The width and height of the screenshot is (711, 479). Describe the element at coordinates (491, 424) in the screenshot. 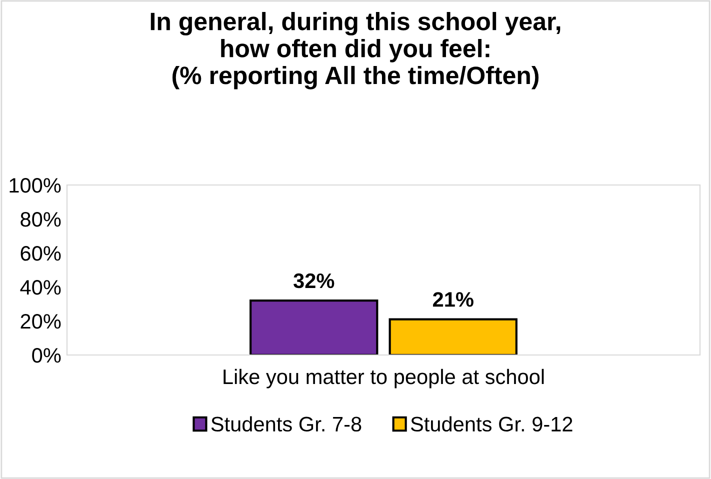

I see `legend-label: Students Gr. 9-12` at that location.